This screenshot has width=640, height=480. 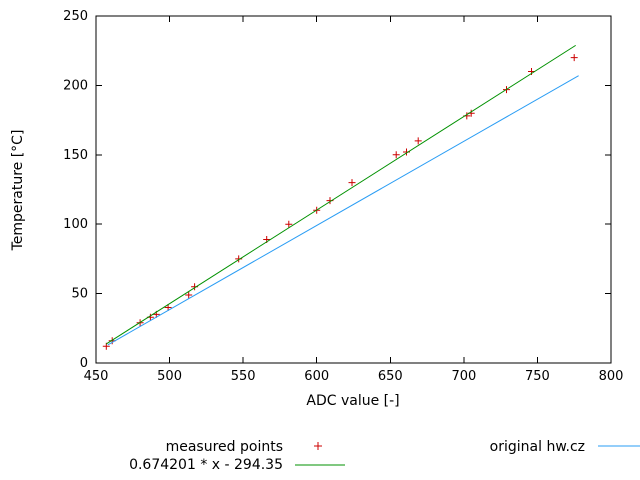 What do you see at coordinates (463, 376) in the screenshot?
I see `x-tick-label: 700` at bounding box center [463, 376].